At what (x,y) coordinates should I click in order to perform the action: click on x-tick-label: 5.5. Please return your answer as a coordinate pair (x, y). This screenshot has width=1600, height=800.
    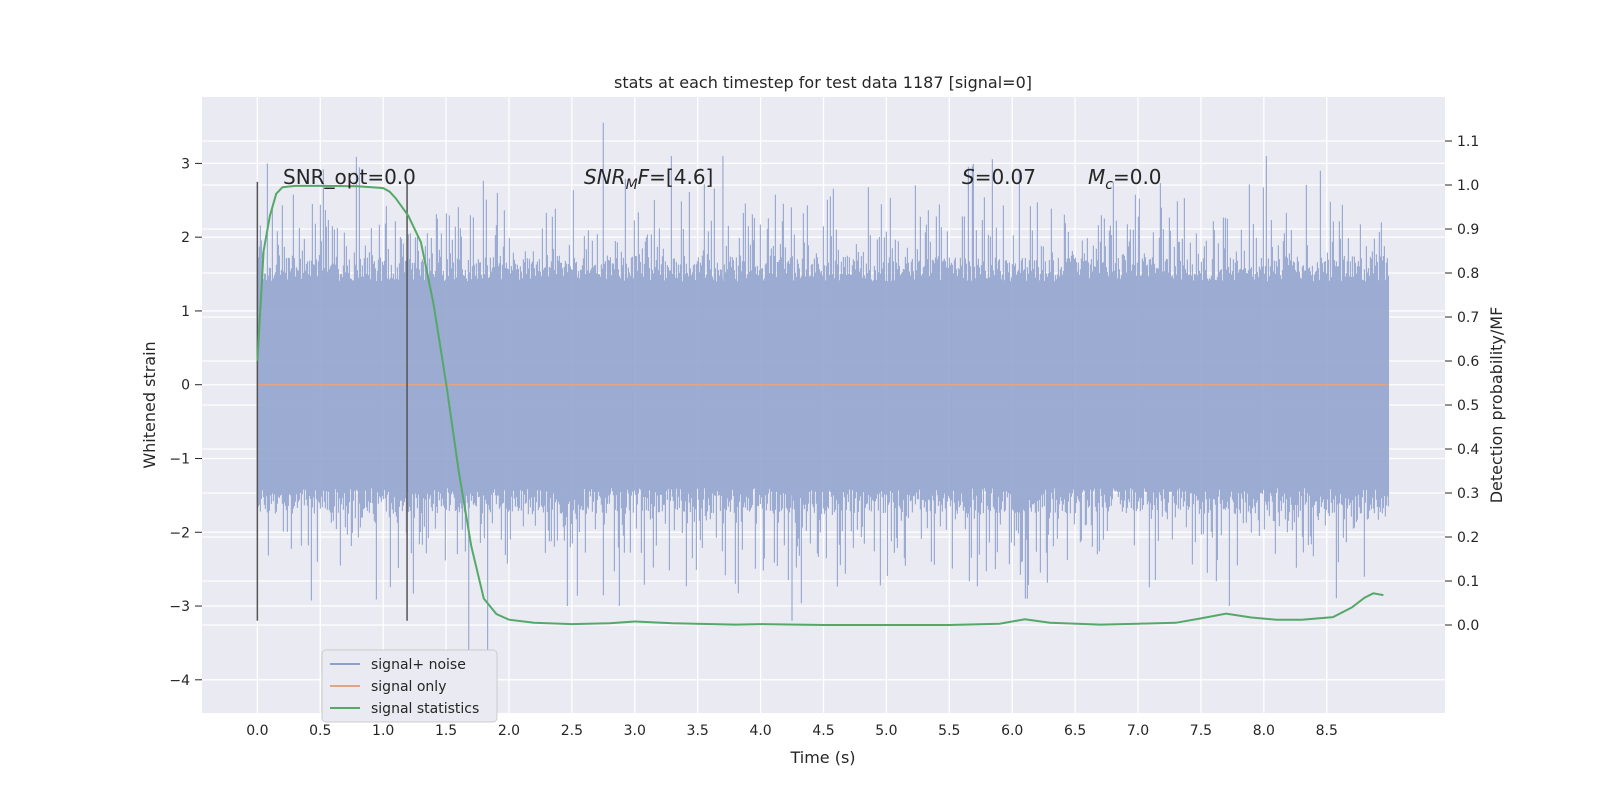
    Looking at the image, I should click on (949, 731).